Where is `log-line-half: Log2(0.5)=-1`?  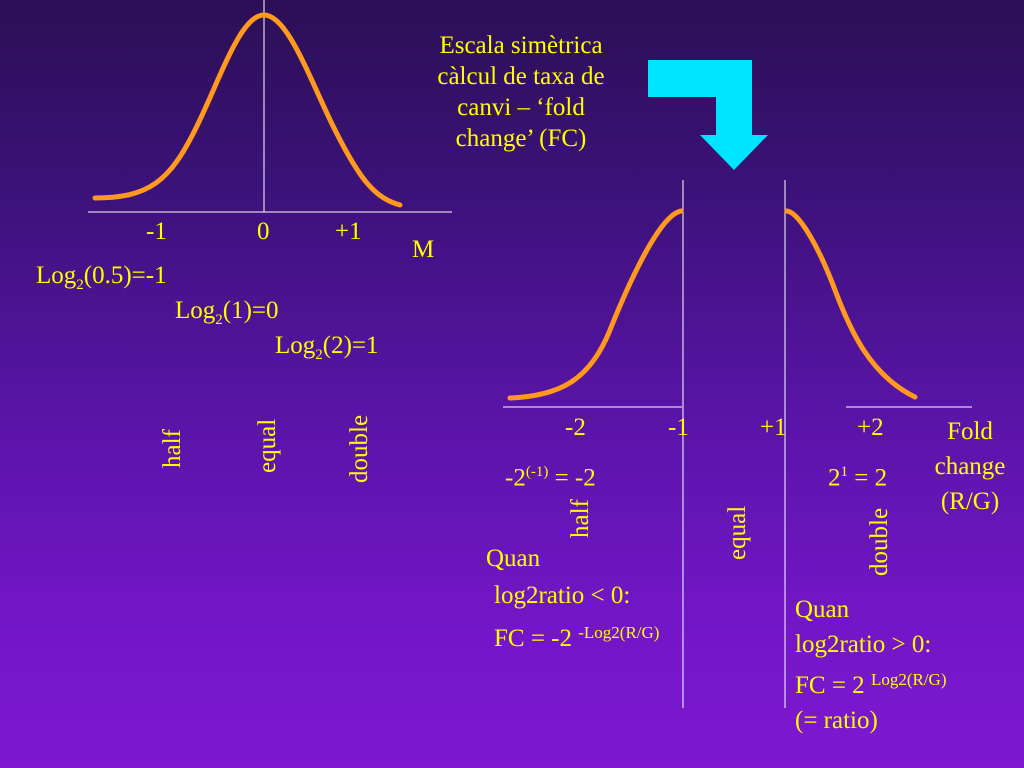
log-line-half: Log2(0.5)=-1 is located at coordinates (101, 277).